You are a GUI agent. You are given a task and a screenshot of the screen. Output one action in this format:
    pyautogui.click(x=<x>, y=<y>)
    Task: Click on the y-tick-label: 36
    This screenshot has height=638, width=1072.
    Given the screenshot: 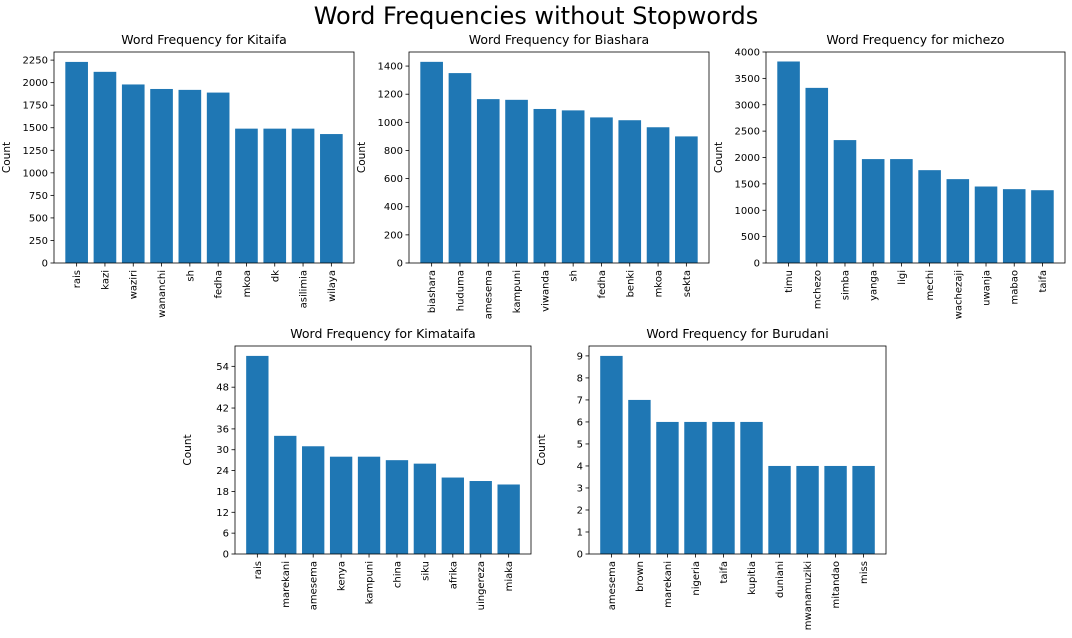 What is the action you would take?
    pyautogui.click(x=222, y=429)
    